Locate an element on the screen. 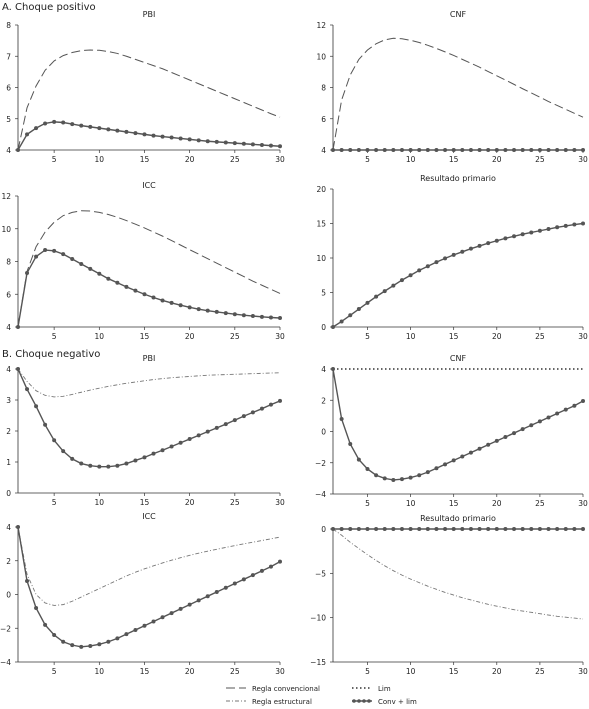 The image size is (589, 709). panel-b-pbi: PBI 0 1 2 3 4 5 10 15 20 25 30 is located at coordinates (145, 430).